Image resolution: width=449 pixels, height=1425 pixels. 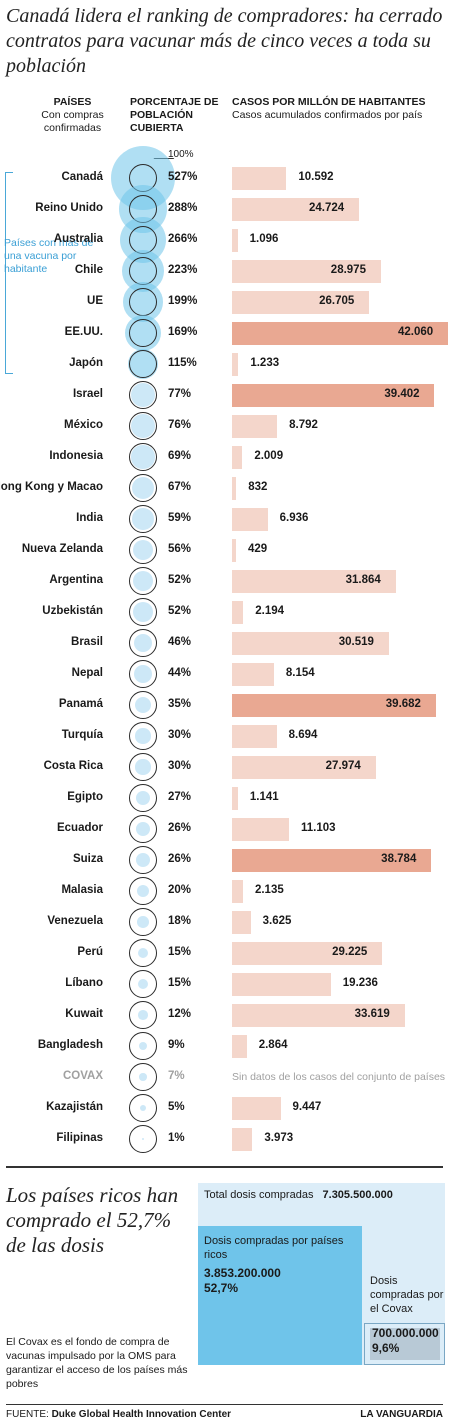 I want to click on countries-header: PAÍSES Con compras confirmadas, so click(x=72, y=115).